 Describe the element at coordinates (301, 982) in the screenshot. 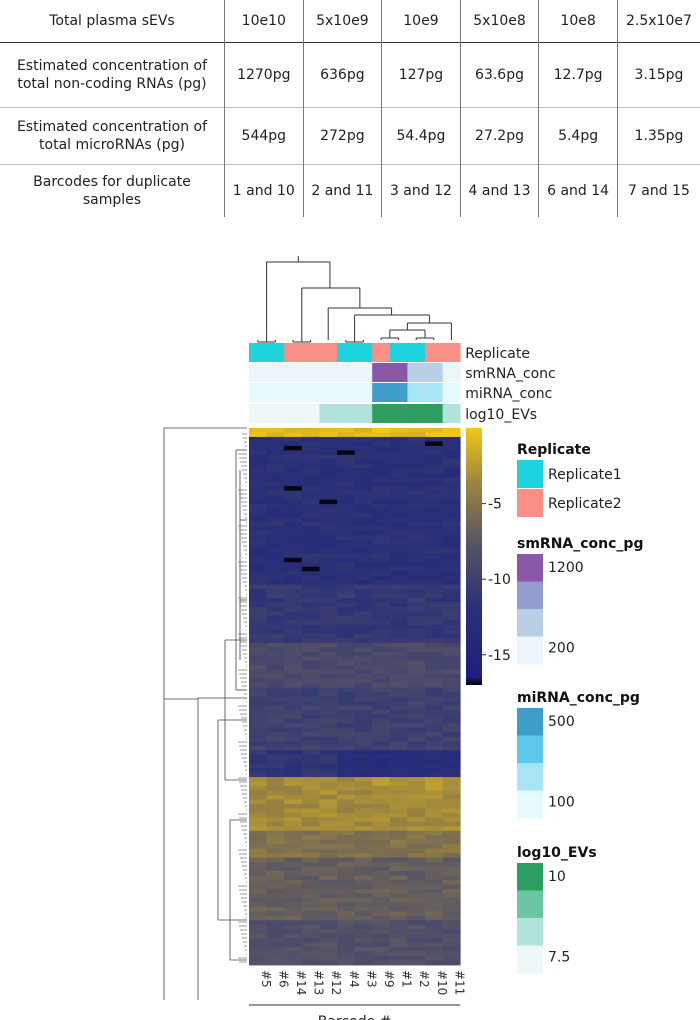

I see `x-tick-label: #14` at that location.